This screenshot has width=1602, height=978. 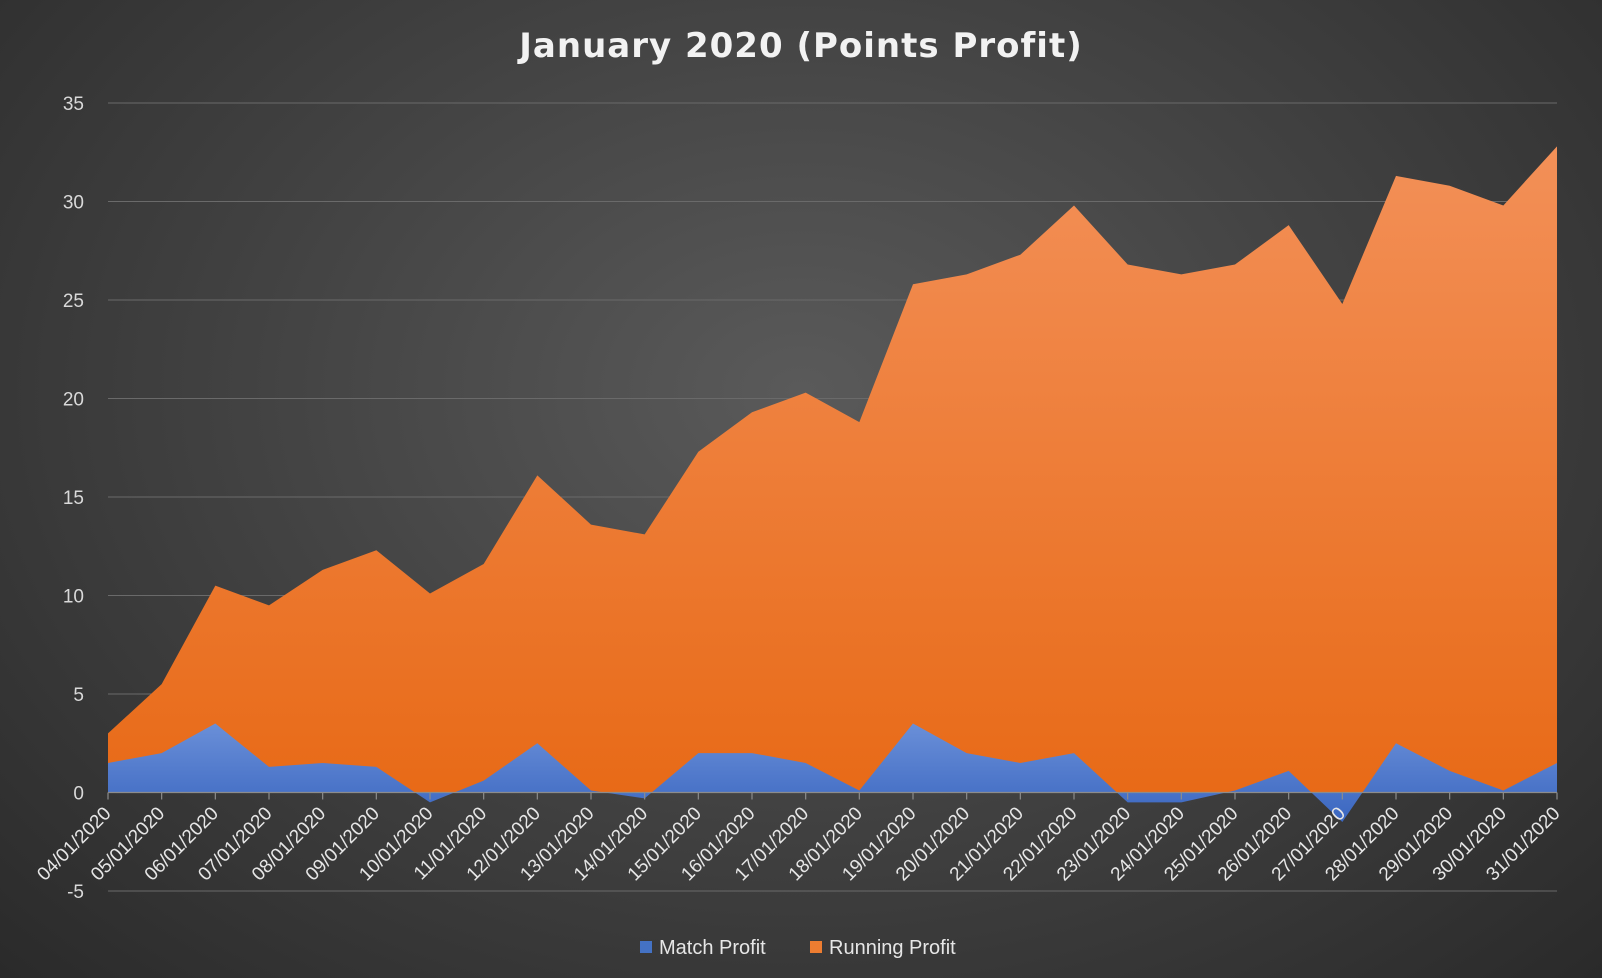 What do you see at coordinates (798, 948) in the screenshot?
I see `legend: Match Profit Running Profit` at bounding box center [798, 948].